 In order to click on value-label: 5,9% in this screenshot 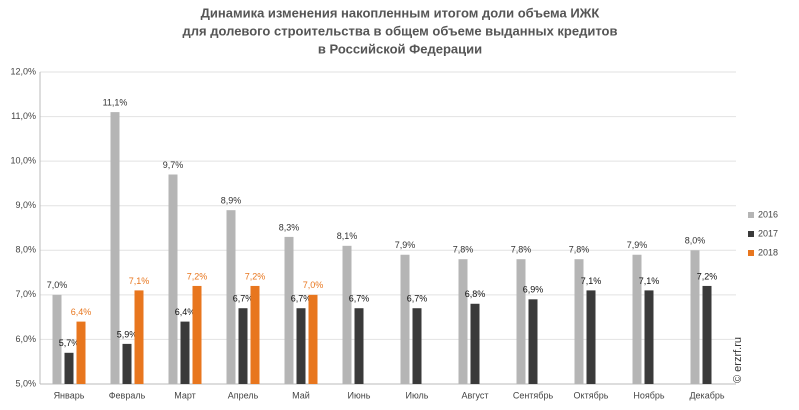, I will do `click(127, 334)`.